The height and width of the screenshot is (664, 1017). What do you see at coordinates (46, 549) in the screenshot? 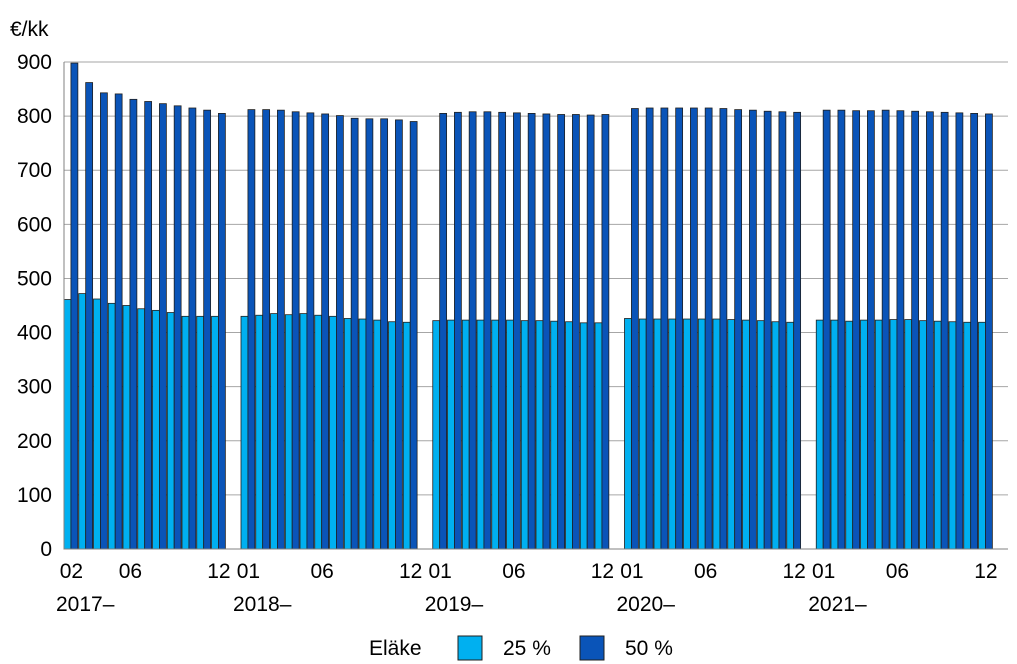
I see `y-tick-label: 0` at bounding box center [46, 549].